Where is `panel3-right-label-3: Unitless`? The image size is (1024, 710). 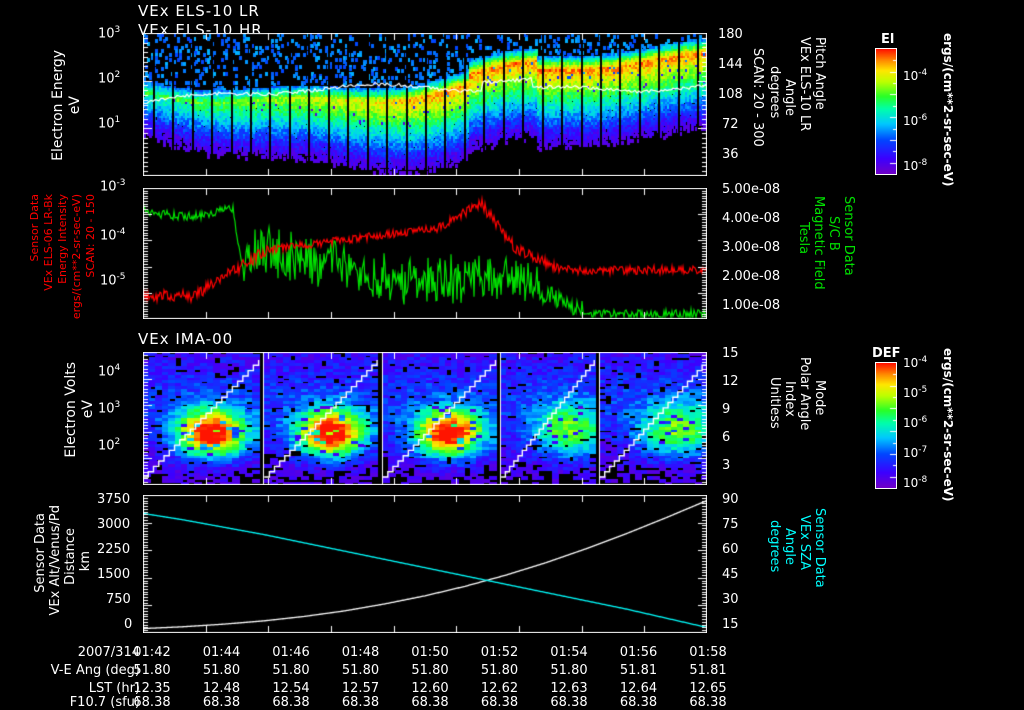
panel3-right-label-3: Unitless is located at coordinates (774, 403).